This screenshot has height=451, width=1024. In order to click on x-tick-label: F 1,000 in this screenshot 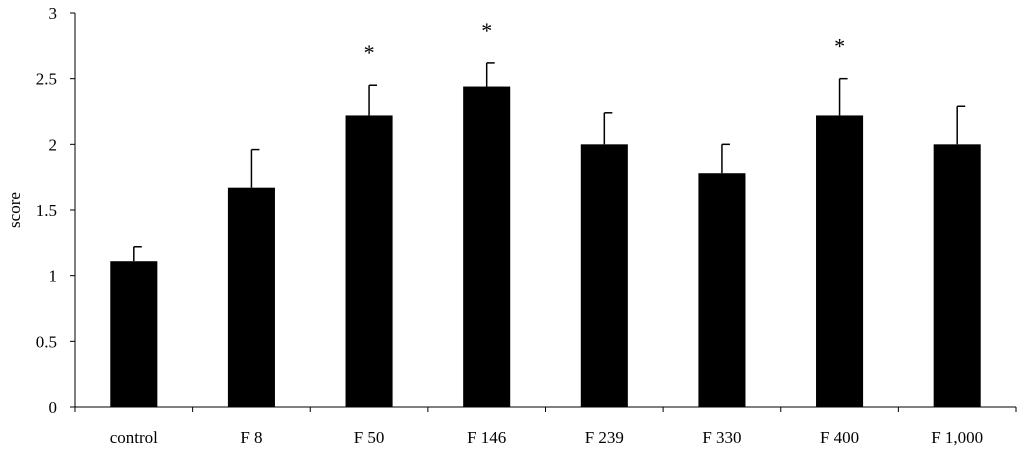, I will do `click(957, 437)`.